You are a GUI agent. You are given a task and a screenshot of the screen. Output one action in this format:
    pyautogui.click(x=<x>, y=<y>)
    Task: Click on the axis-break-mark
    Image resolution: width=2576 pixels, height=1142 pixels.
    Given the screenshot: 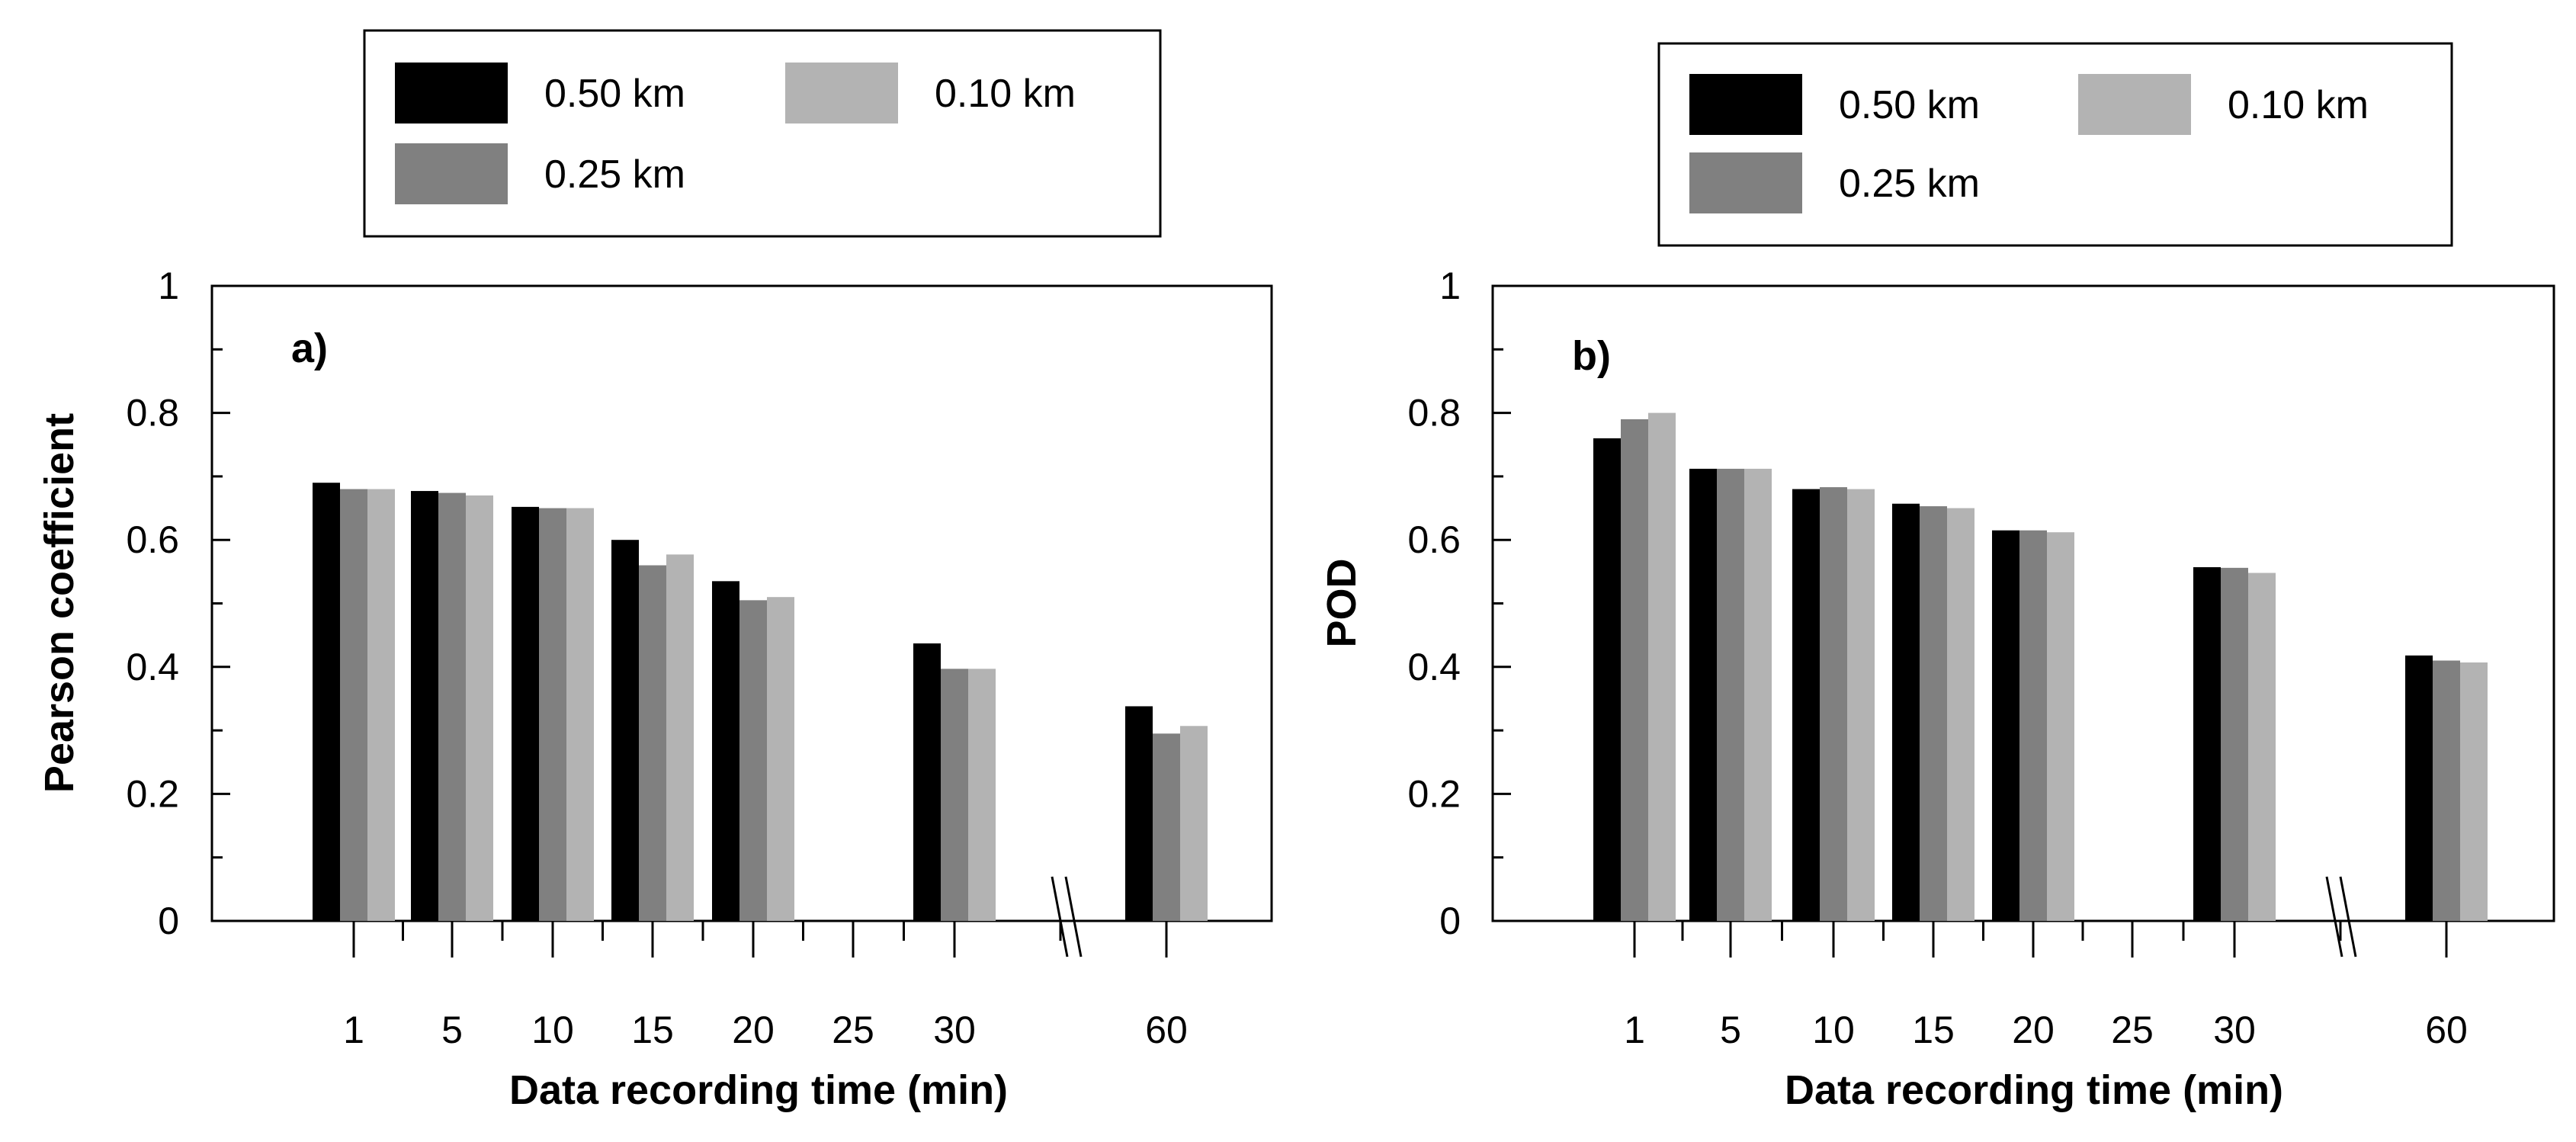 What is the action you would take?
    pyautogui.click(x=1067, y=917)
    